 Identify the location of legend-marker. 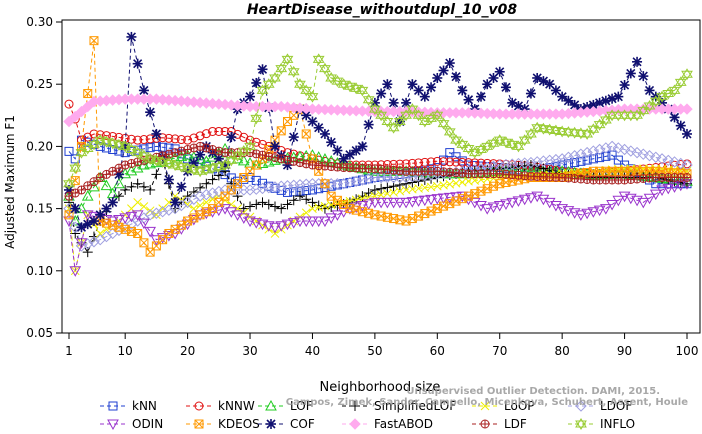
(485, 424).